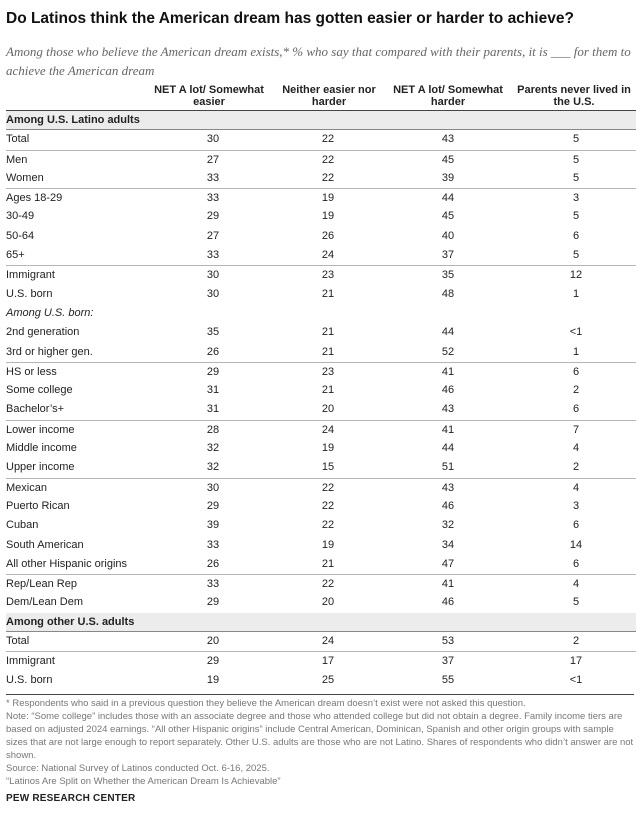 The width and height of the screenshot is (640, 828). Describe the element at coordinates (448, 96) in the screenshot. I see `column-header-harder: NET A lot/ Somewhat harder` at that location.